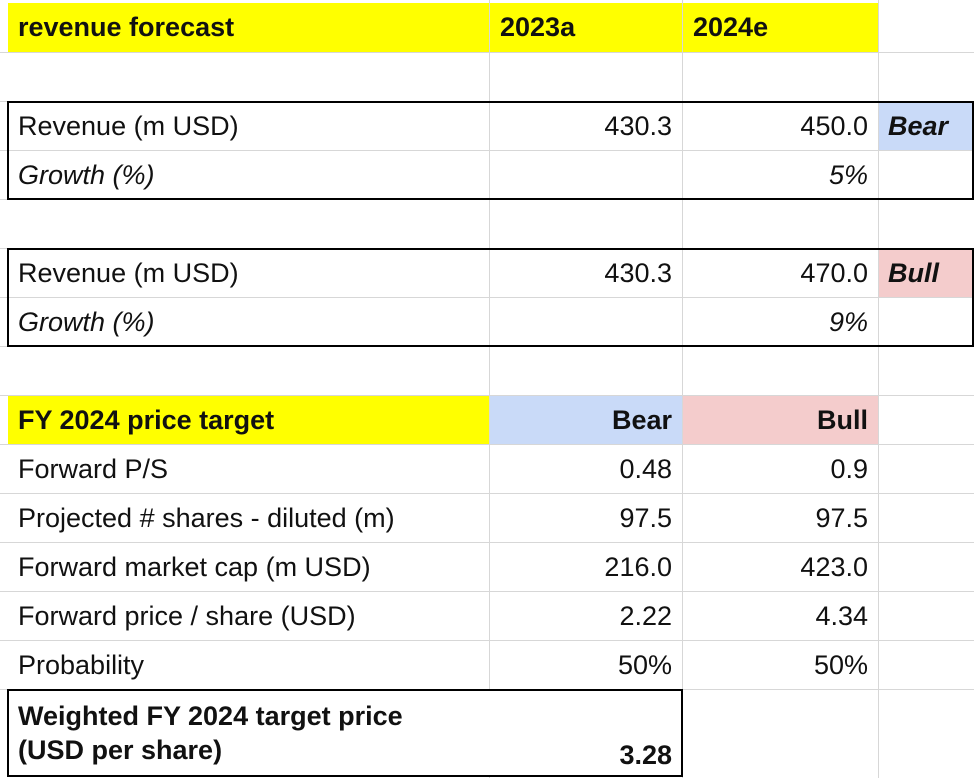 The image size is (974, 778). I want to click on bull-revenue-label-cell: Revenue (m USD), so click(128, 272).